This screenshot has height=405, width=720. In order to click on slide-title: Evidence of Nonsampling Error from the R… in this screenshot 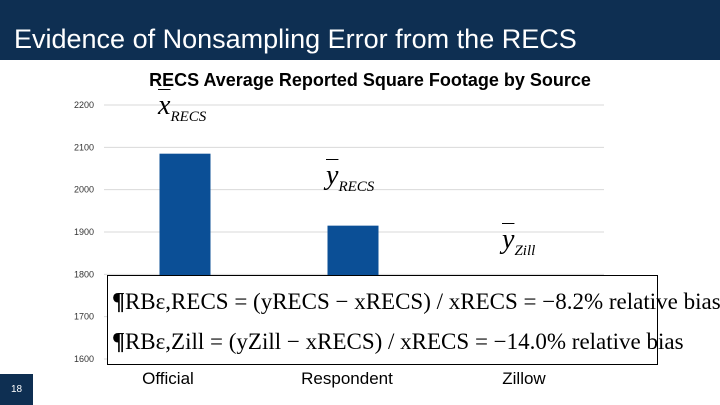, I will do `click(295, 39)`.